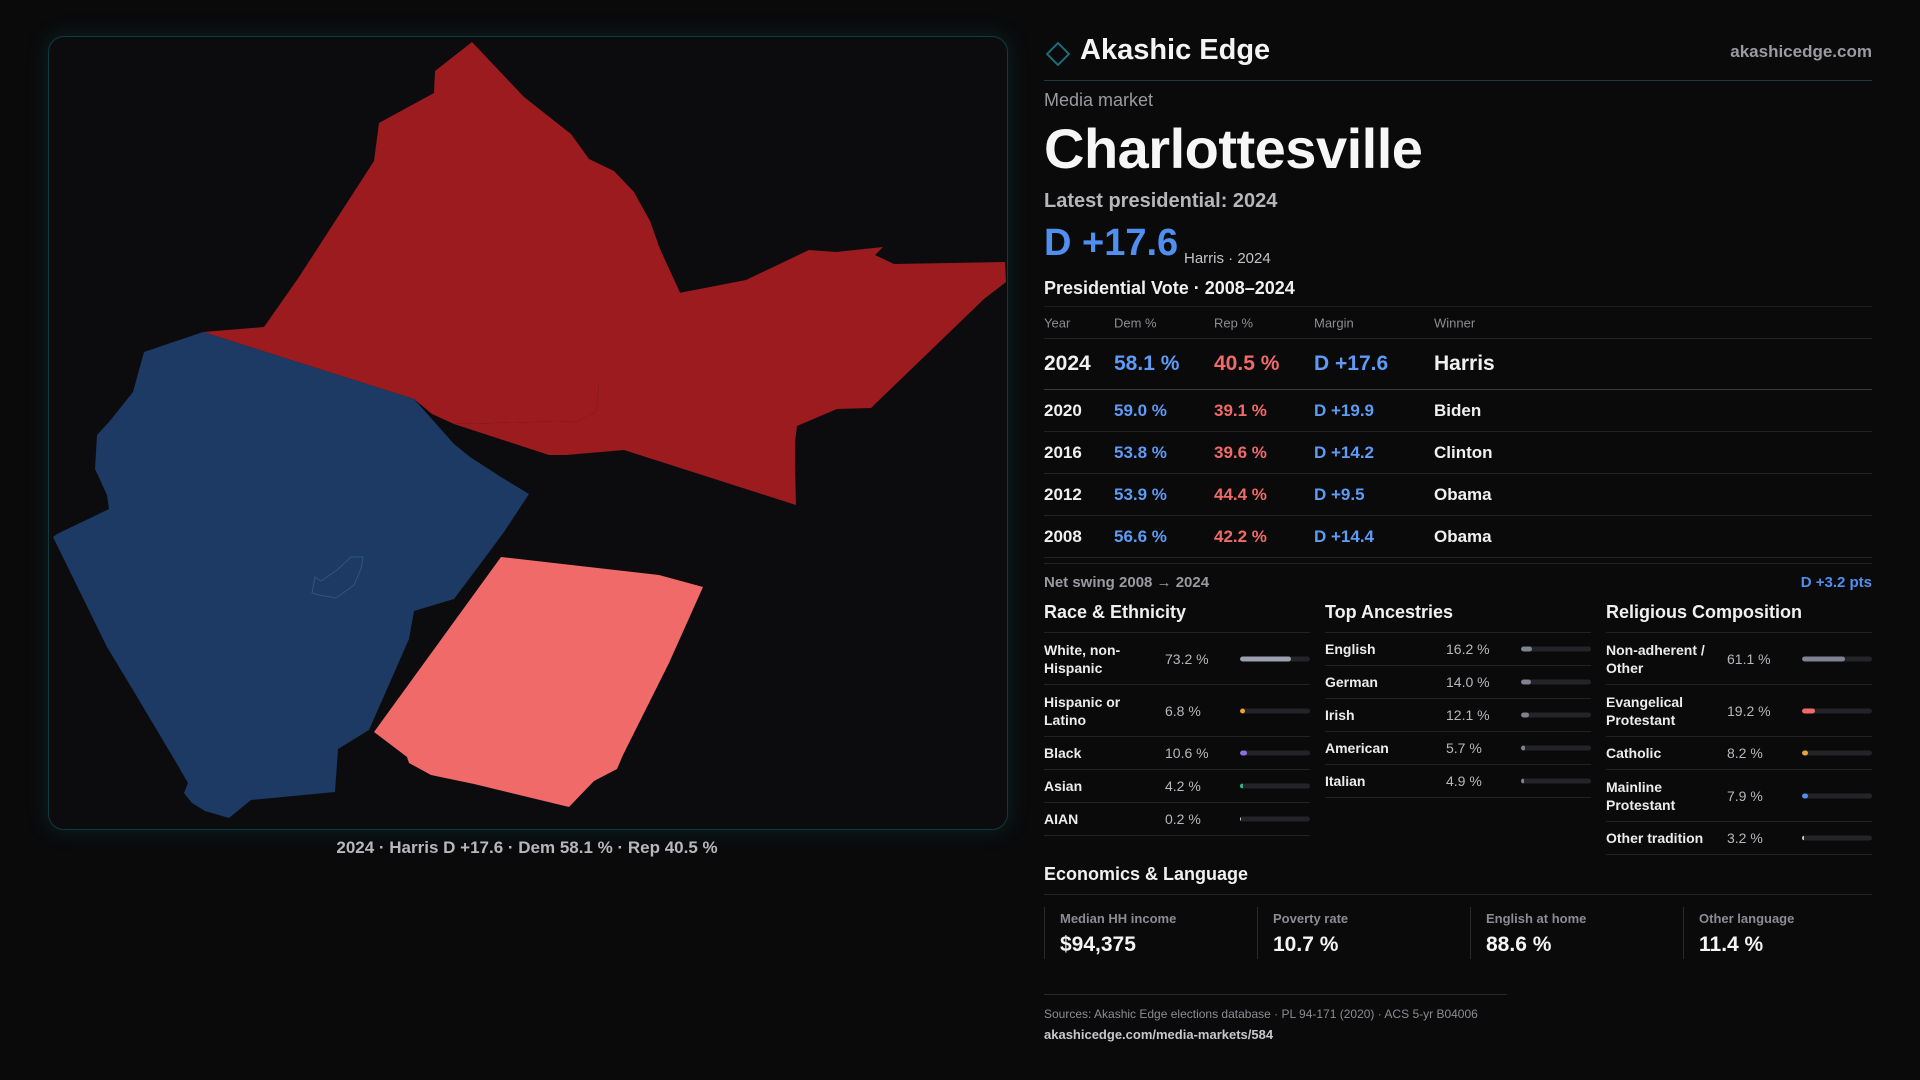  What do you see at coordinates (538, 682) in the screenshot?
I see `county-south-rep` at bounding box center [538, 682].